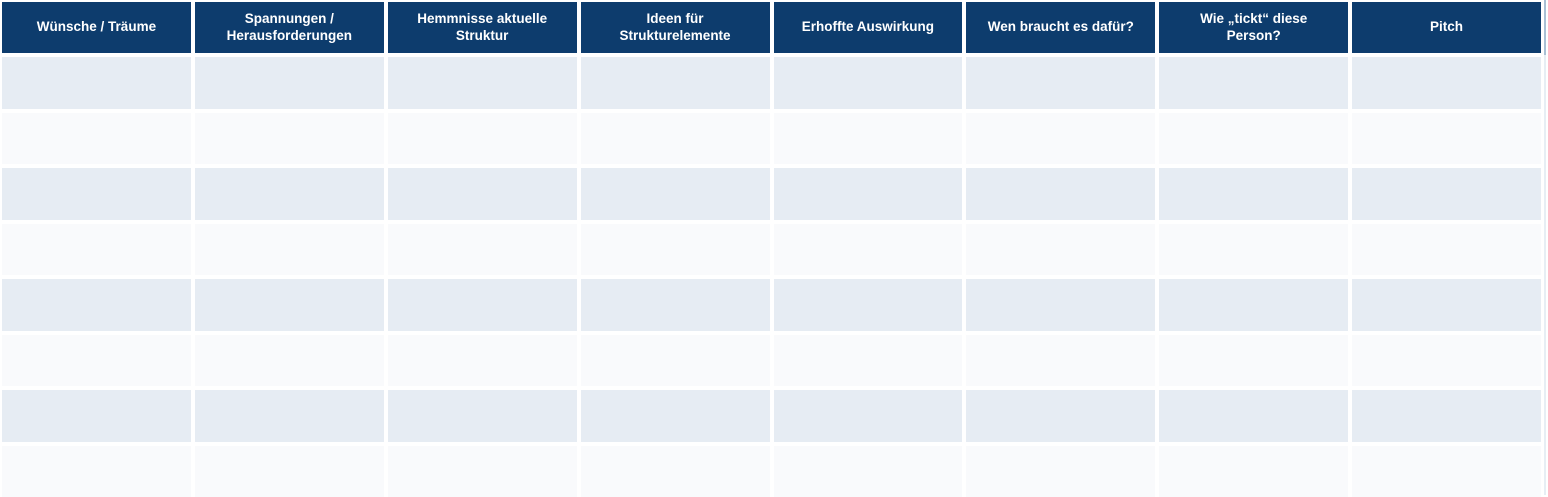  I want to click on column-header-label: Wünsche / Träume, so click(96, 27).